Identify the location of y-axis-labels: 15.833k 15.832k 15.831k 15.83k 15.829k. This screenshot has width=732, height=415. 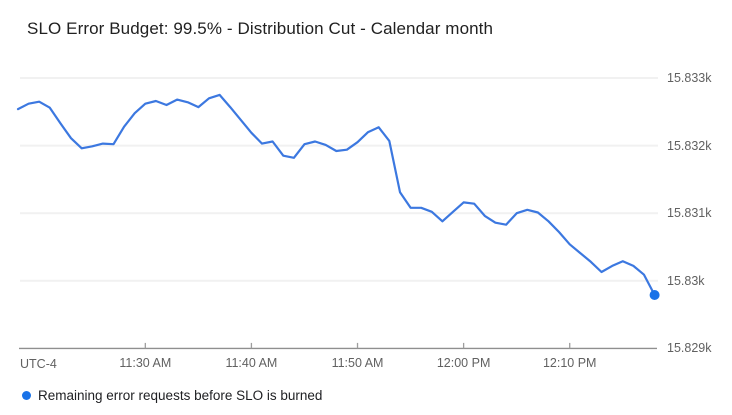
(689, 213).